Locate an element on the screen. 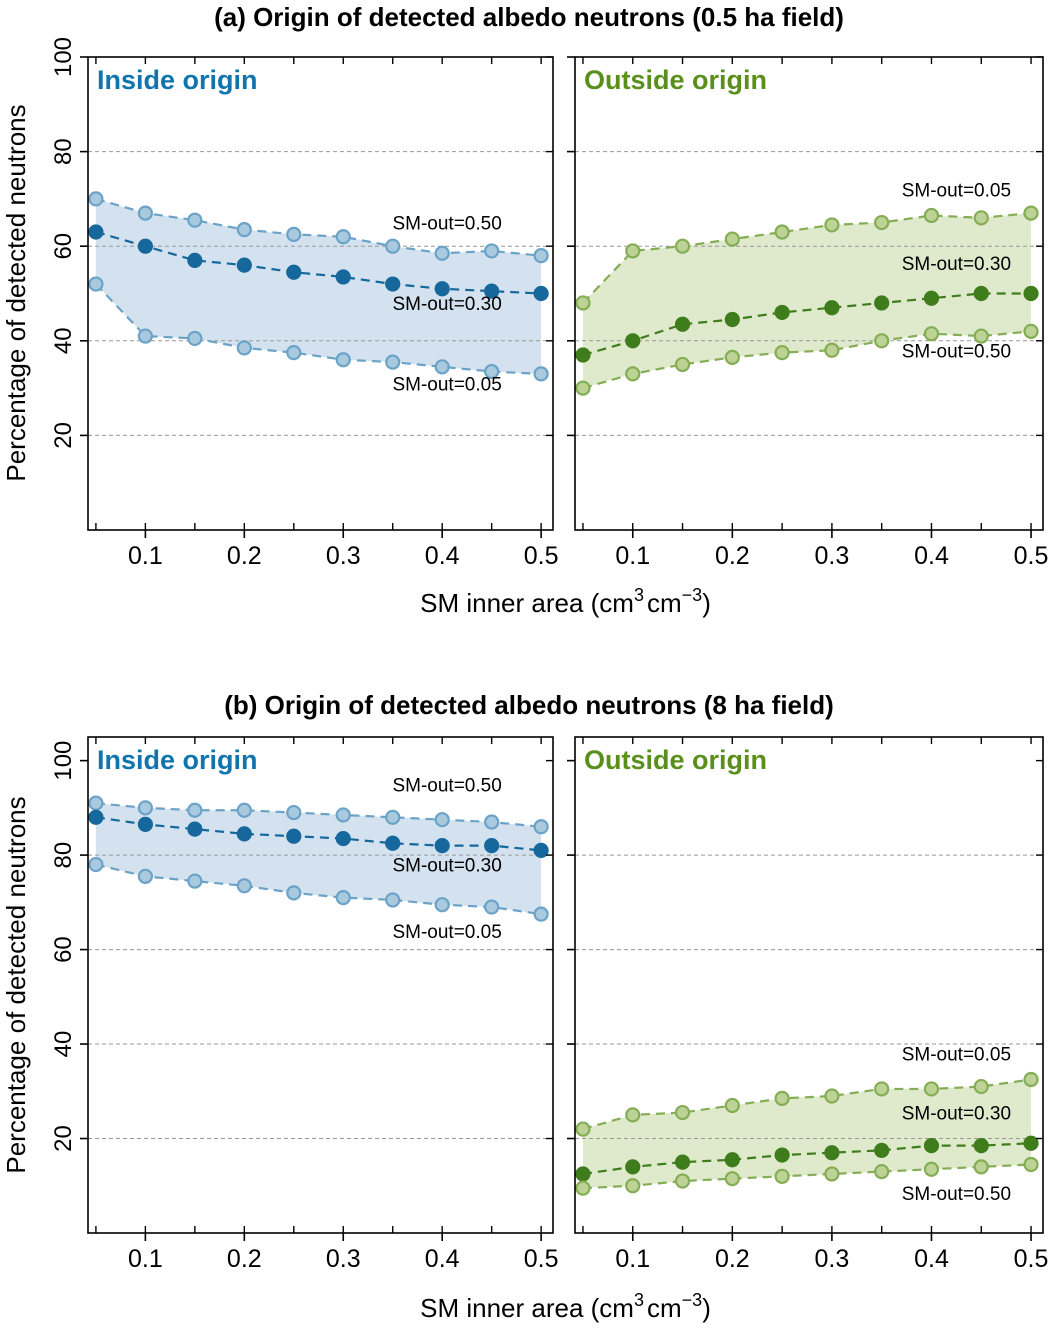  xlabel-sup-1: 3 is located at coordinates (638, 1300).